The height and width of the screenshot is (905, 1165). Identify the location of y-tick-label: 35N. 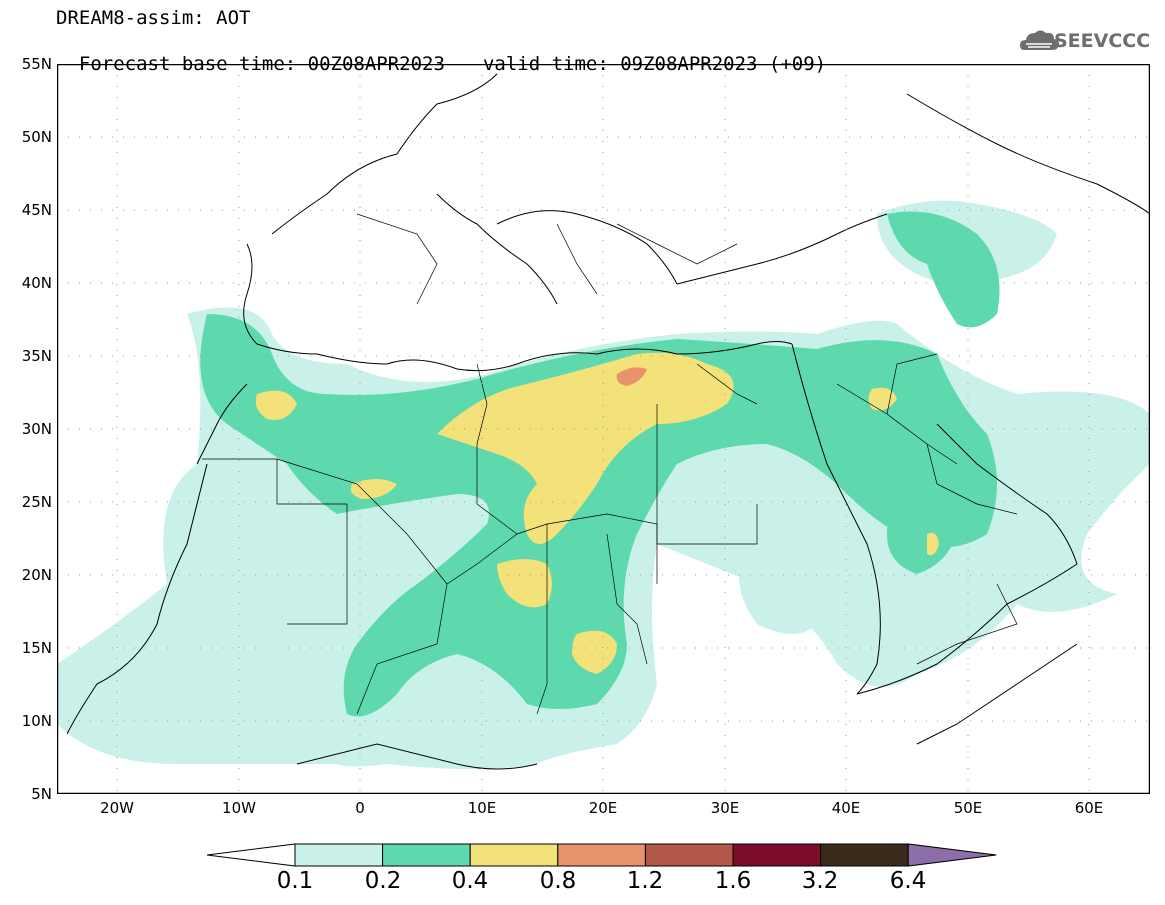
(36, 356).